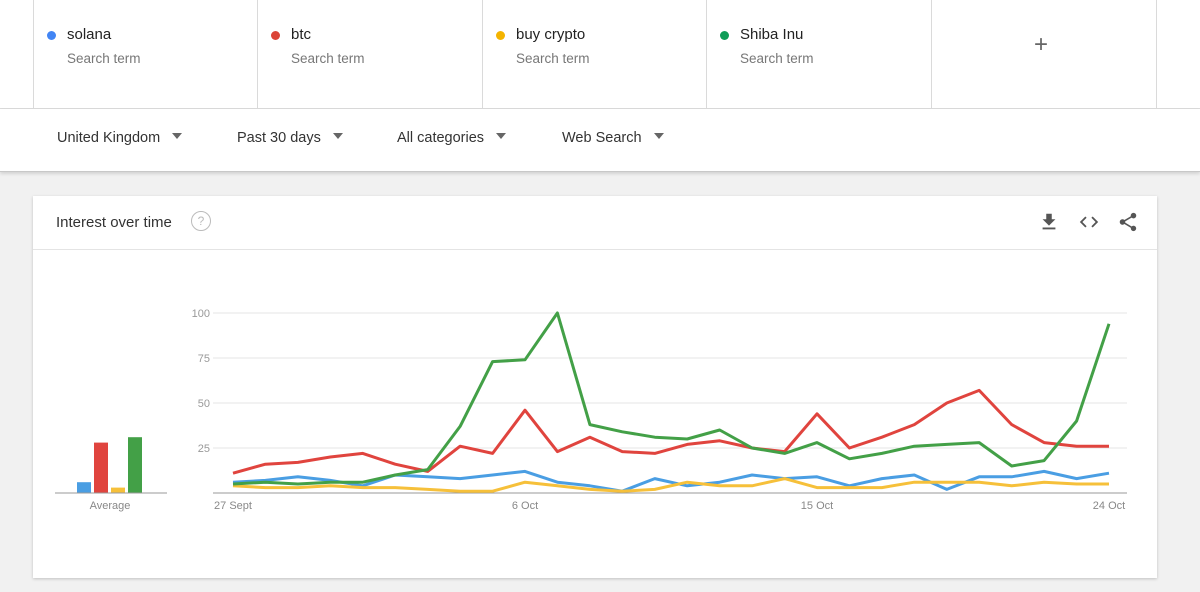 This screenshot has height=592, width=1200. I want to click on y-tick-label: 75, so click(204, 359).